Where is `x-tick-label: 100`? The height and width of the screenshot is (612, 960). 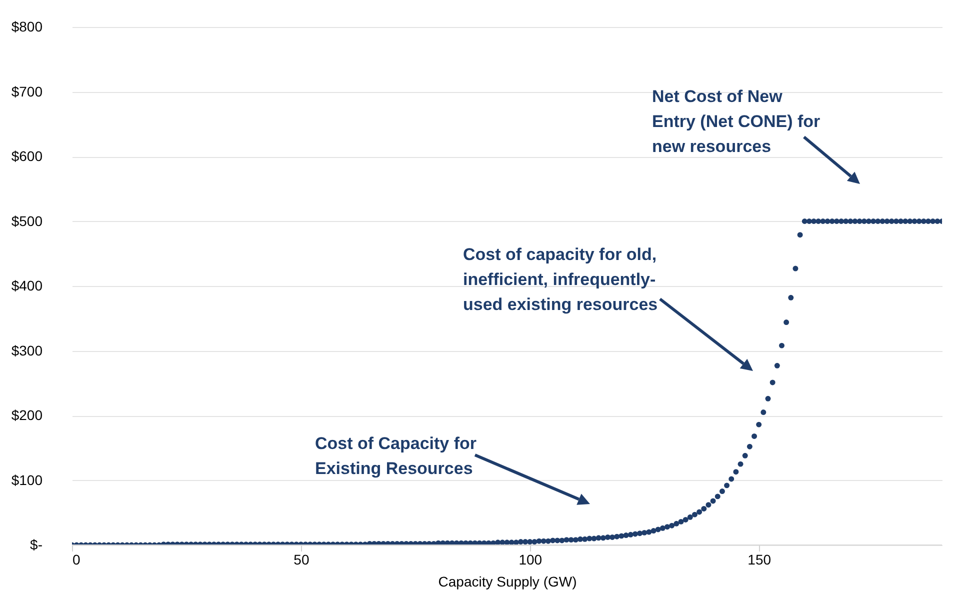 x-tick-label: 100 is located at coordinates (530, 560).